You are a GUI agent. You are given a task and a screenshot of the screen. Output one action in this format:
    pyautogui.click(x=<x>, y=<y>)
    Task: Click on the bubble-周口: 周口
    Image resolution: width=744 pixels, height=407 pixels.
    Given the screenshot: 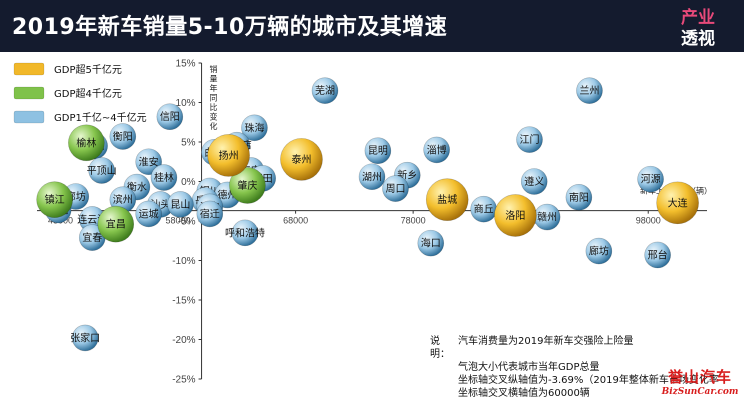 What is the action you would take?
    pyautogui.click(x=395, y=188)
    